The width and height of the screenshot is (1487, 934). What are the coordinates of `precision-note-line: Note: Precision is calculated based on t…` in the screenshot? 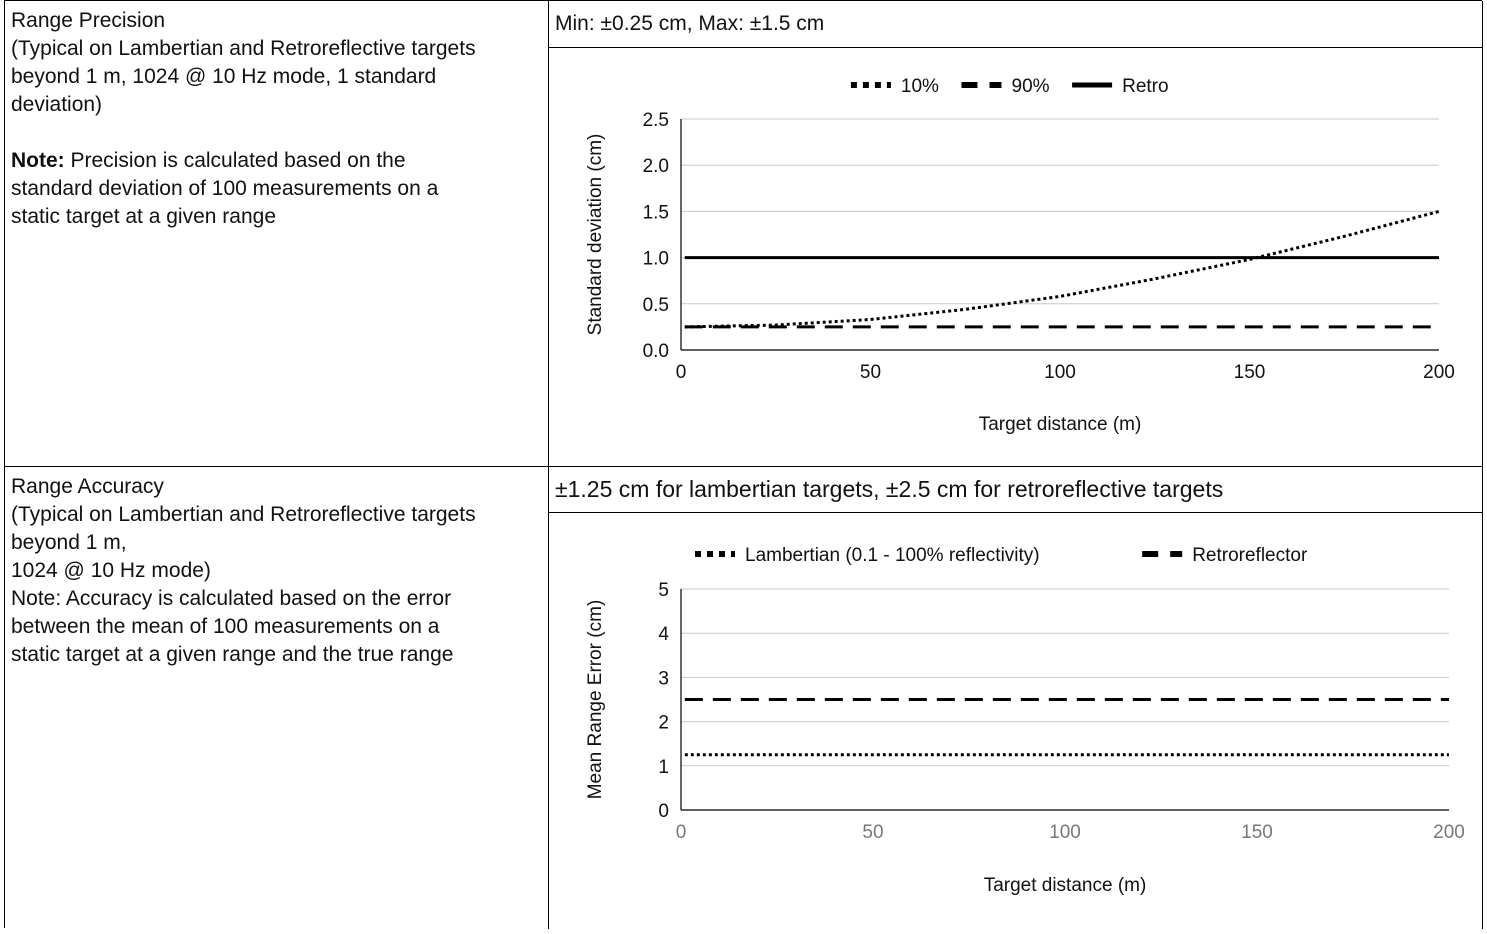 It's located at (279, 161).